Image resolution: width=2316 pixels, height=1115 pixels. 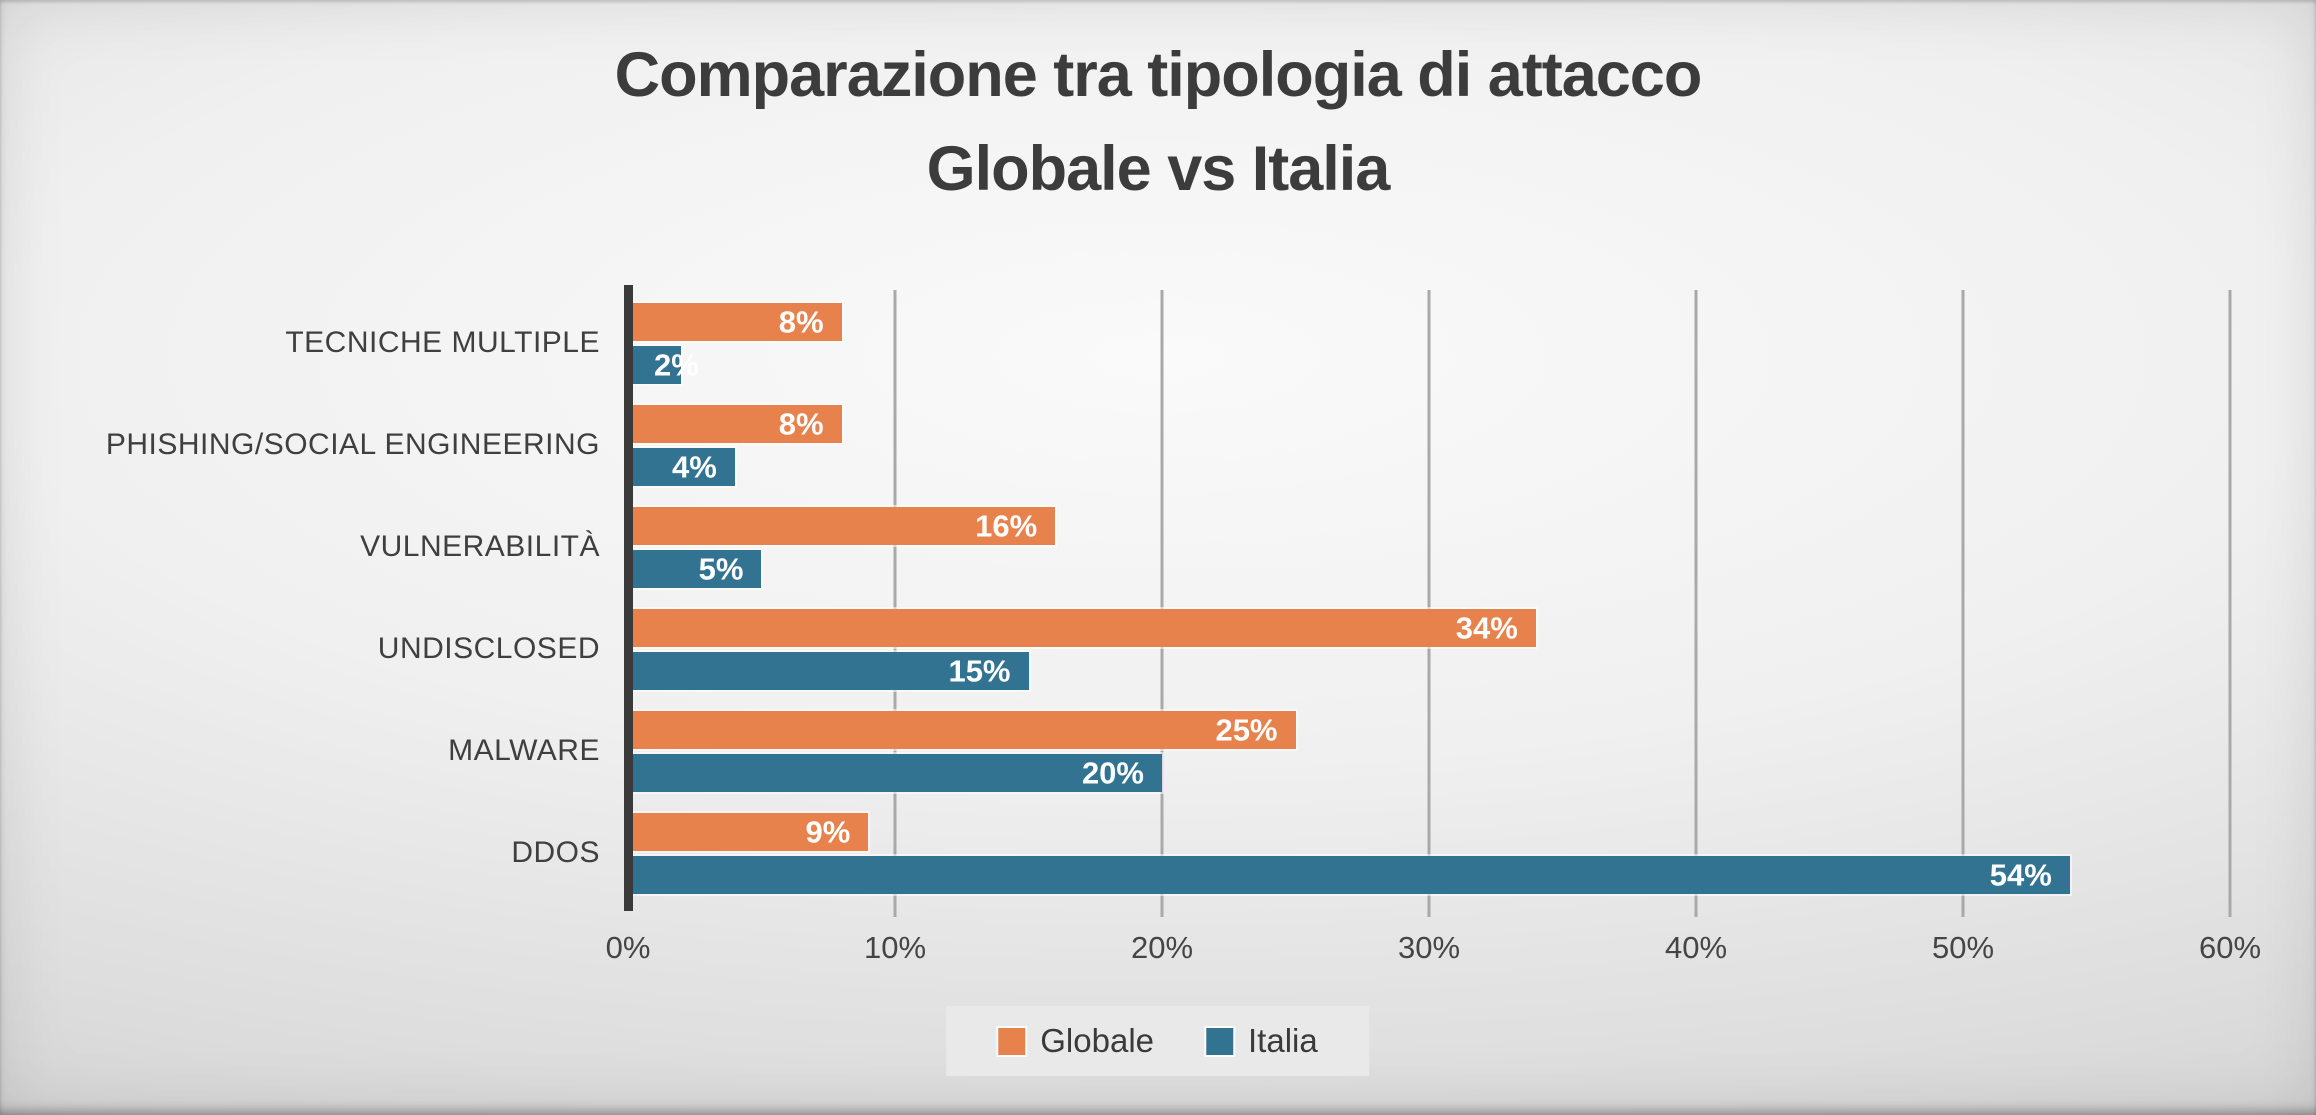 I want to click on bar-italia: 15%, so click(x=828, y=670).